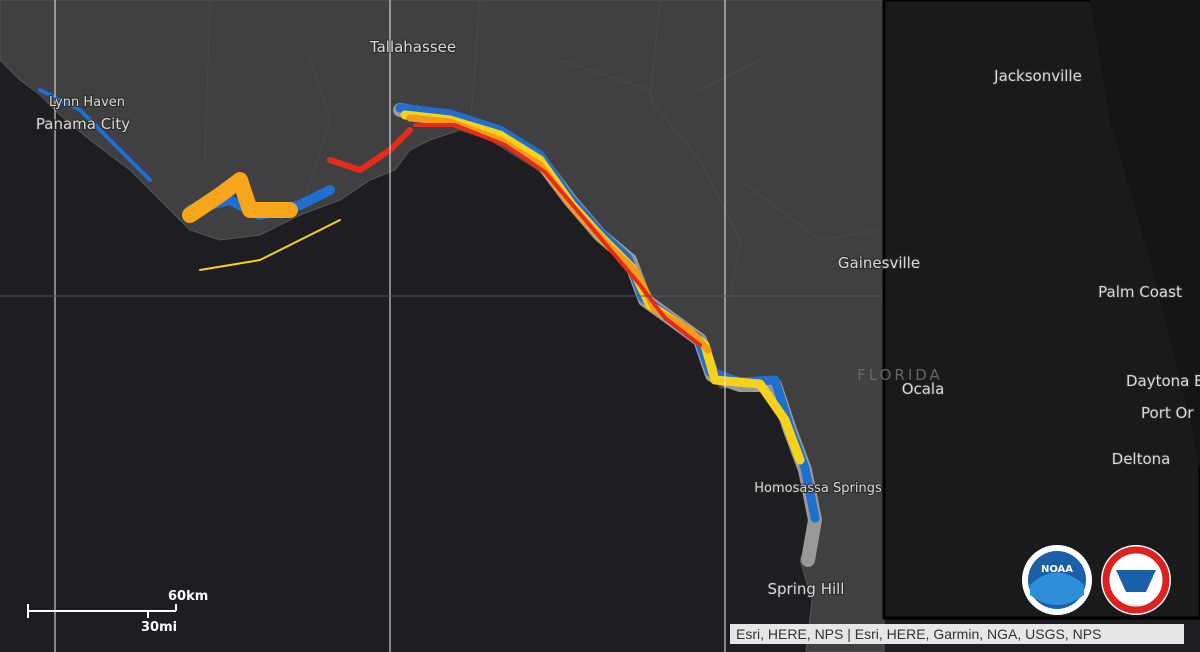  I want to click on place-label: Tallahassee, so click(412, 47).